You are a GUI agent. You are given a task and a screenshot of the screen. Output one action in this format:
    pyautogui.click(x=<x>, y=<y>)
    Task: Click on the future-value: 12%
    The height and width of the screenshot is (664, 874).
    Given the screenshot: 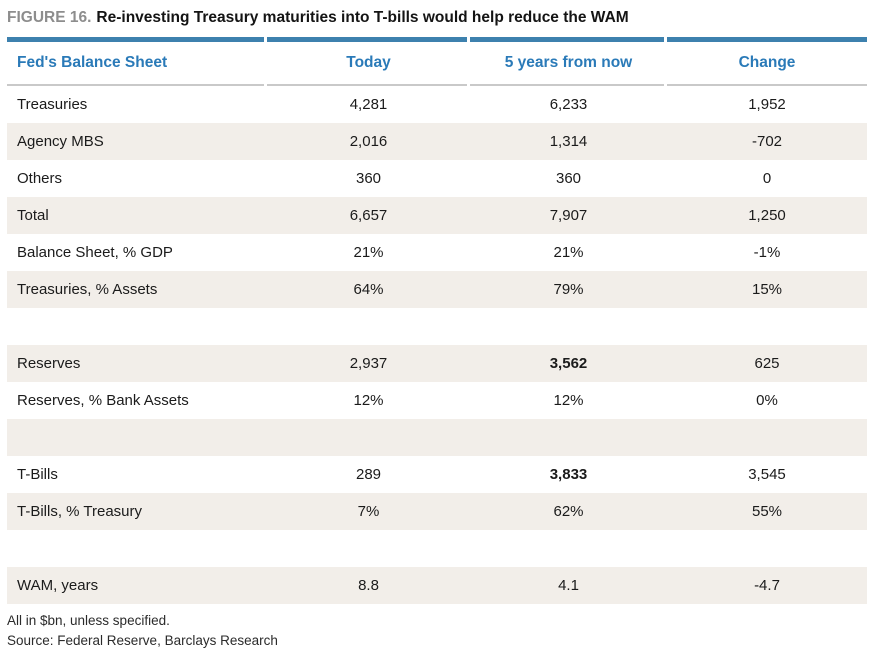 What is the action you would take?
    pyautogui.click(x=568, y=400)
    